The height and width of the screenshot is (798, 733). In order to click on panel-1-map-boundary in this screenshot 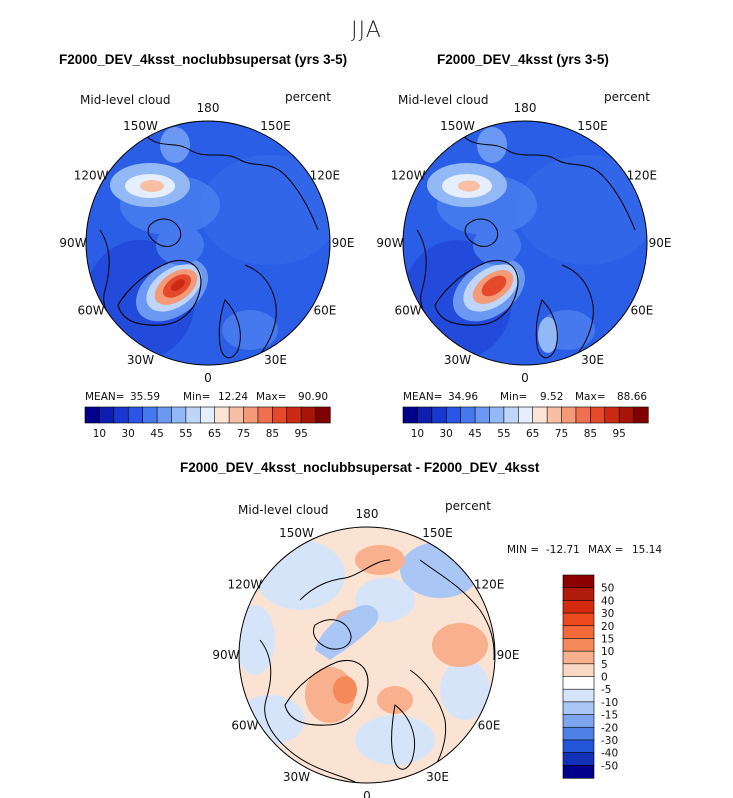, I will do `click(208, 243)`.